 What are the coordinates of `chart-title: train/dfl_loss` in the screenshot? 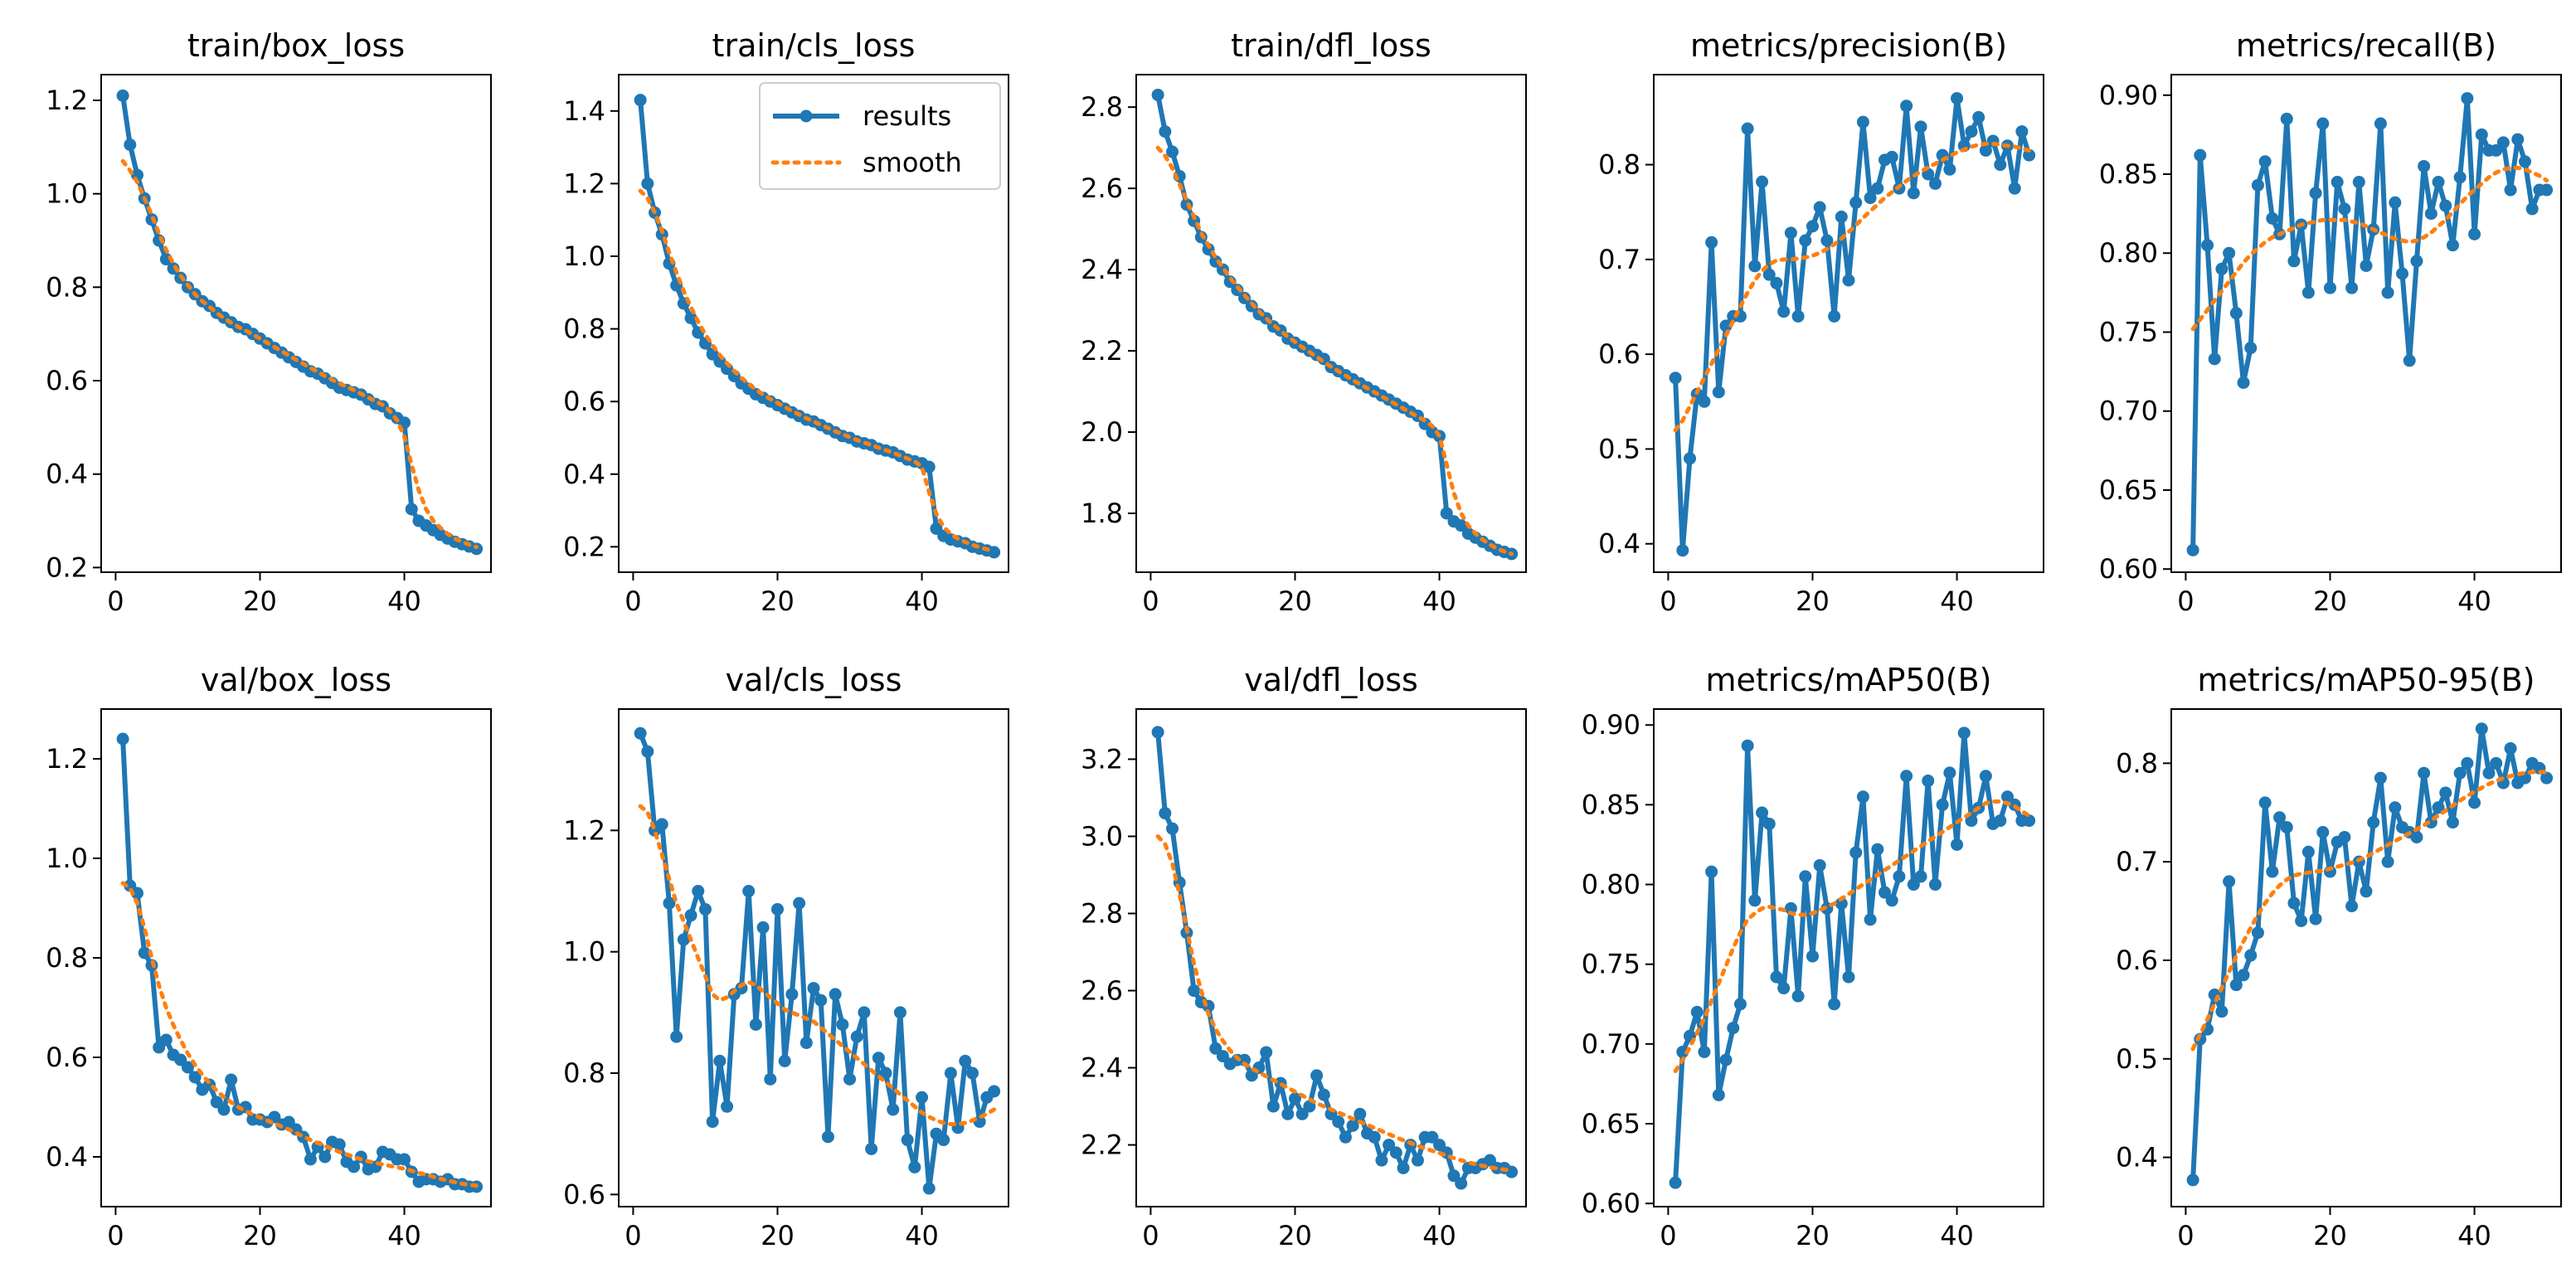 It's located at (1331, 45).